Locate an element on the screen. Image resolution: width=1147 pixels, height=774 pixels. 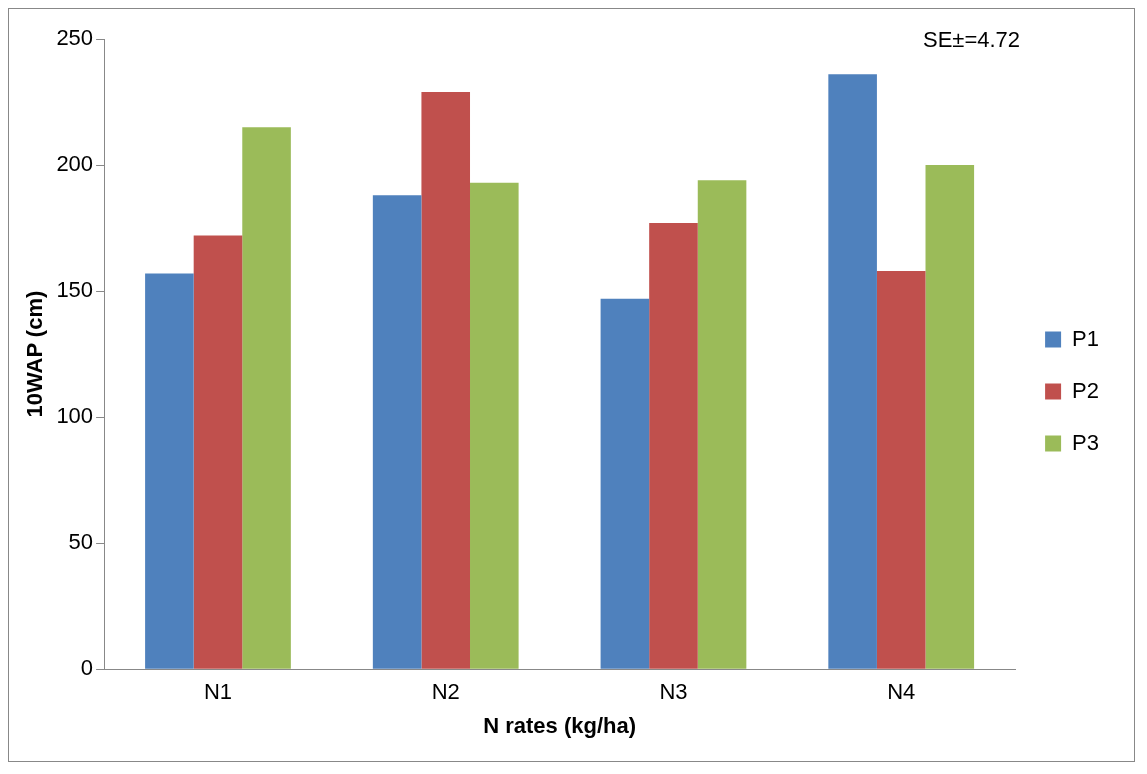
legend-label: P3 is located at coordinates (1086, 442).